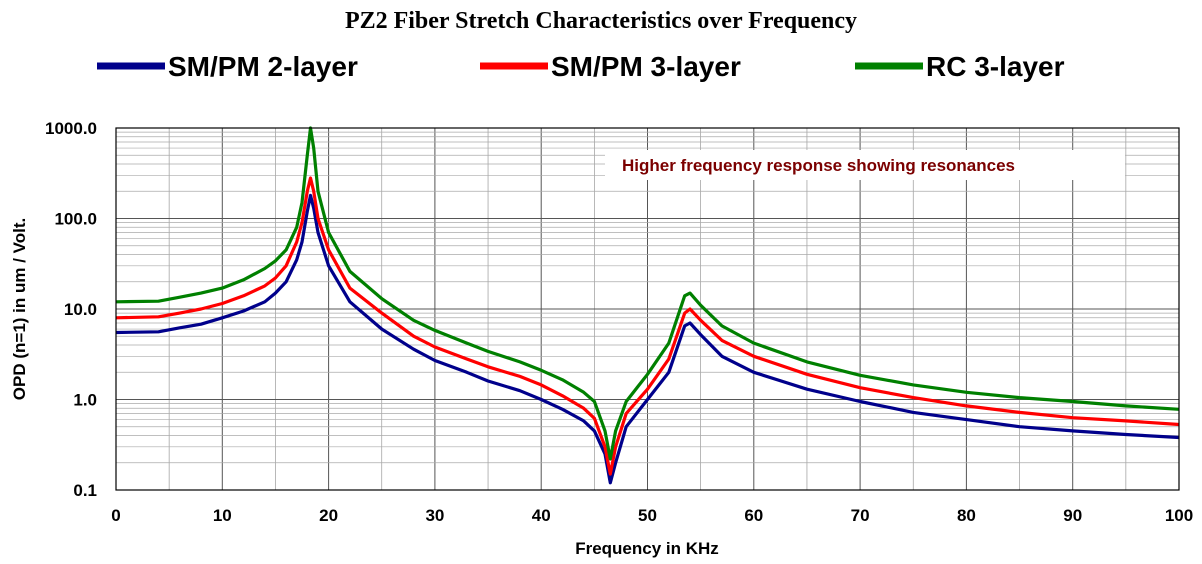 Image resolution: width=1202 pixels, height=564 pixels. What do you see at coordinates (647, 515) in the screenshot?
I see `x-tick-label: 50` at bounding box center [647, 515].